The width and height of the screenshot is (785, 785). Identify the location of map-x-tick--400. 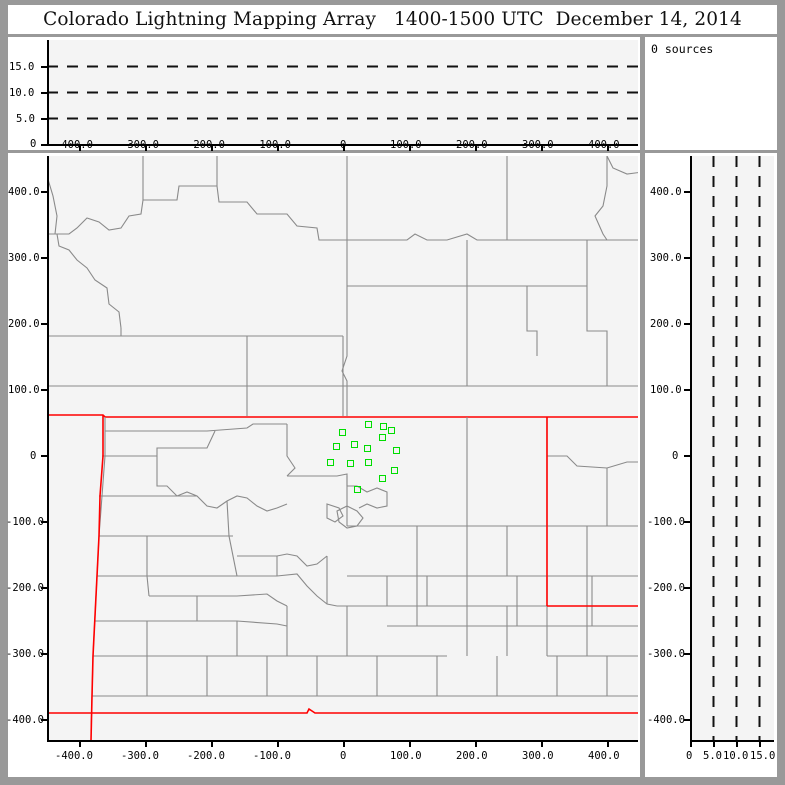
(80, 744).